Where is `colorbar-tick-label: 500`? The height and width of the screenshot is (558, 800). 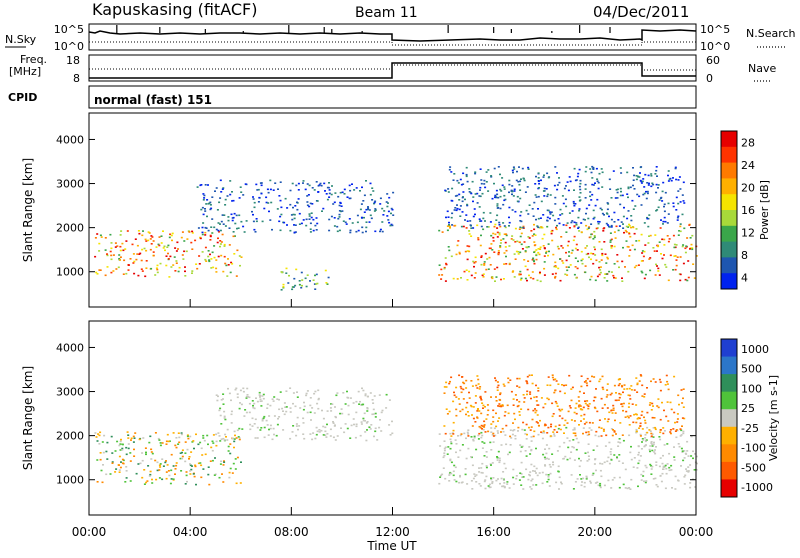
colorbar-tick-label: 500 is located at coordinates (751, 369).